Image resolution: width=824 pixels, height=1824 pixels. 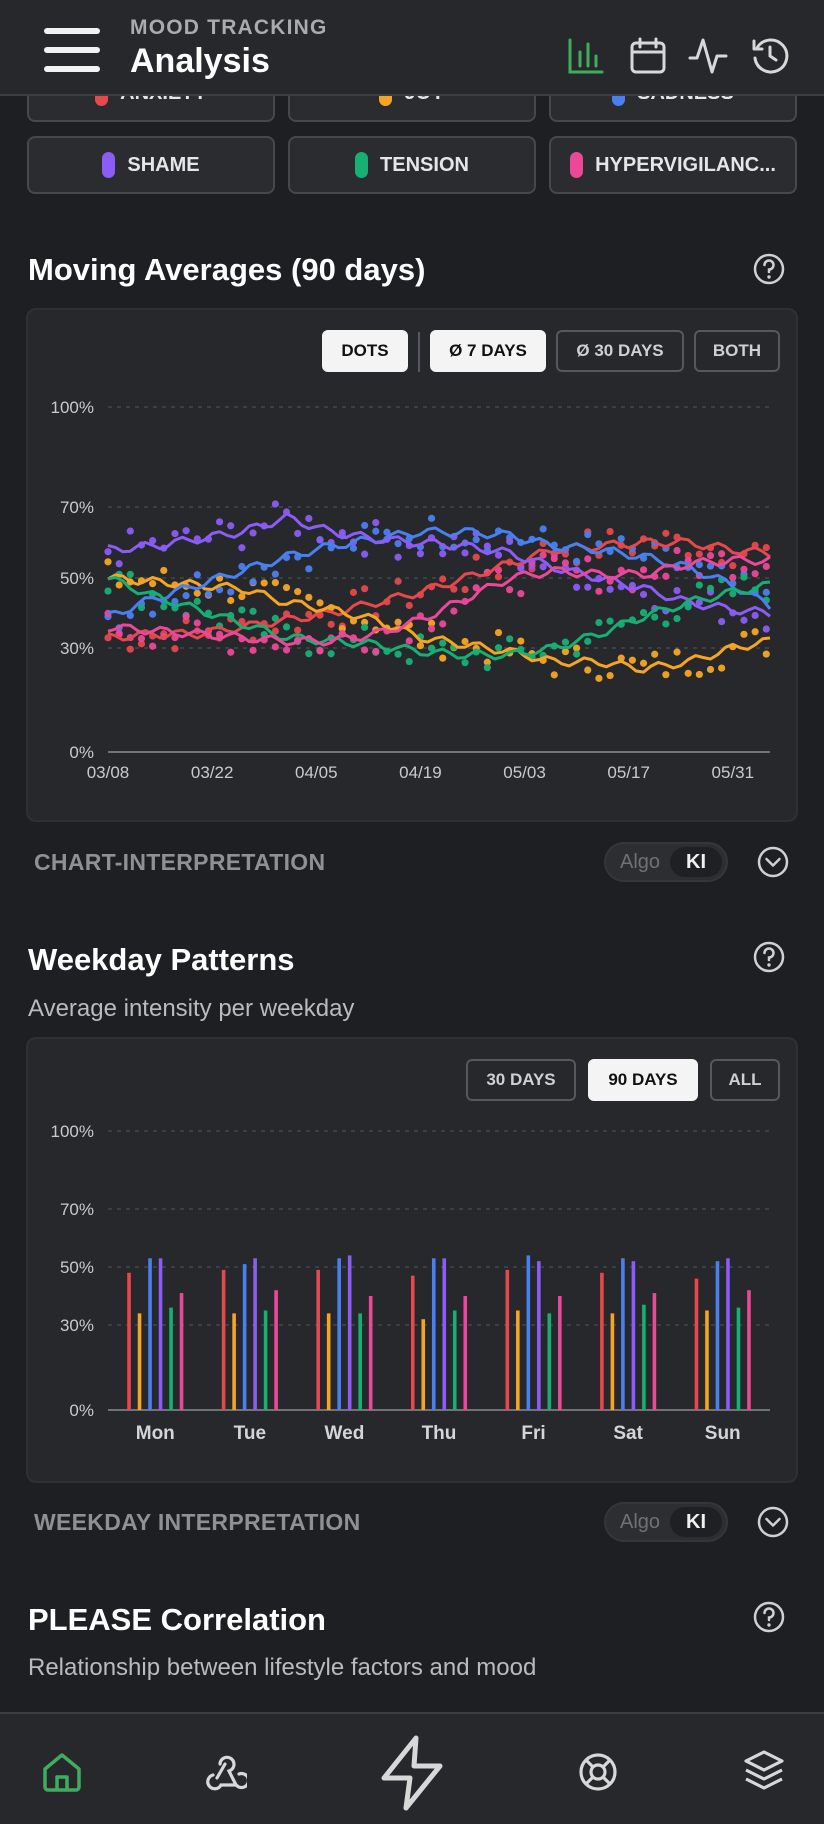 I want to click on lifebuoy-icon, so click(x=598, y=1772).